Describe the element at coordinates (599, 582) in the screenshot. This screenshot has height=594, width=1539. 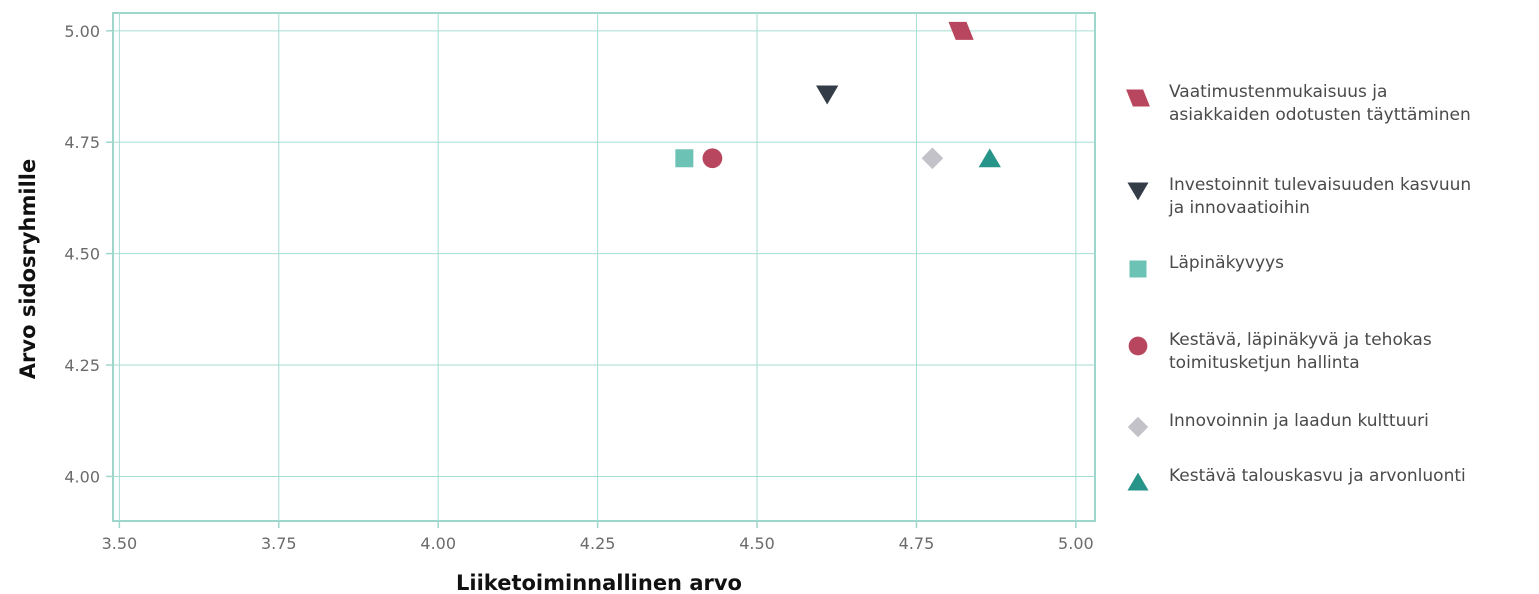
I see `x-axis-title: Liiketoiminnallinen arvo` at that location.